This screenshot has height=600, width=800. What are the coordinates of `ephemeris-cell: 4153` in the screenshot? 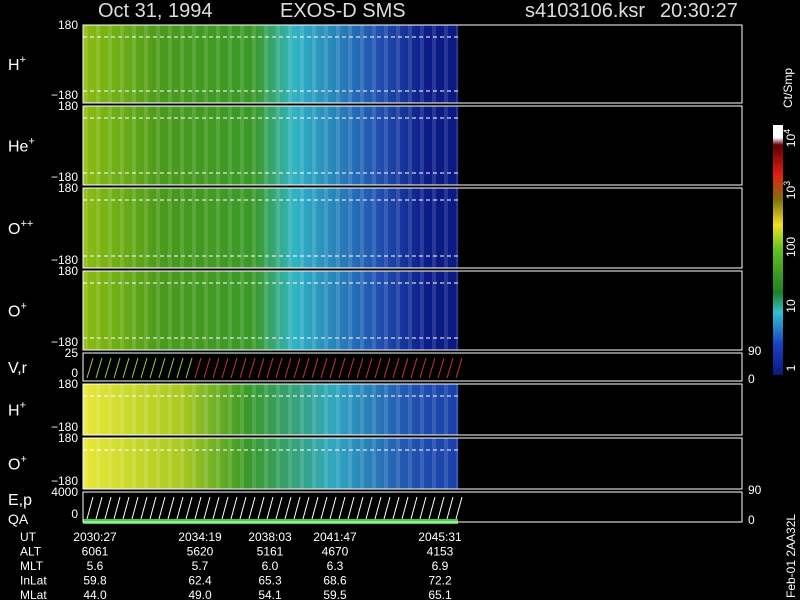 It's located at (440, 552).